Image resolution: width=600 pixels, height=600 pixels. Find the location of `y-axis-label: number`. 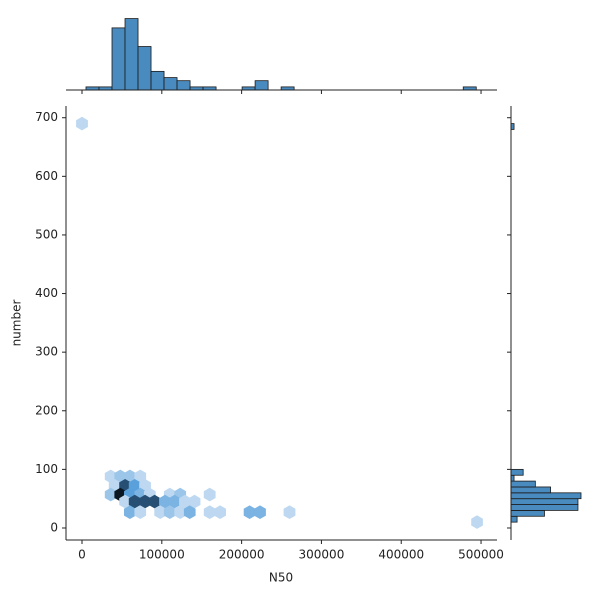

y-axis-label: number is located at coordinates (17, 323).